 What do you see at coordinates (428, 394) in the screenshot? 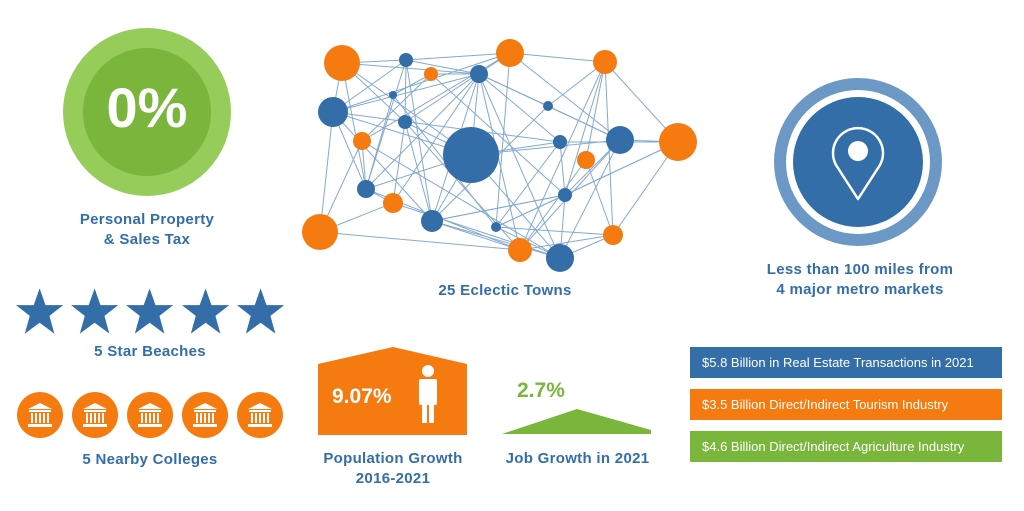
I see `person-icon` at bounding box center [428, 394].